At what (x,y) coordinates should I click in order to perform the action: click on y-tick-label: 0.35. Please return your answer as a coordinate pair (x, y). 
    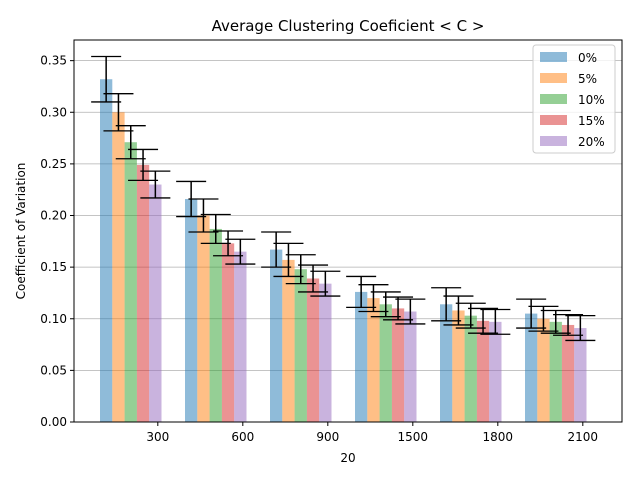
    Looking at the image, I should click on (53, 61).